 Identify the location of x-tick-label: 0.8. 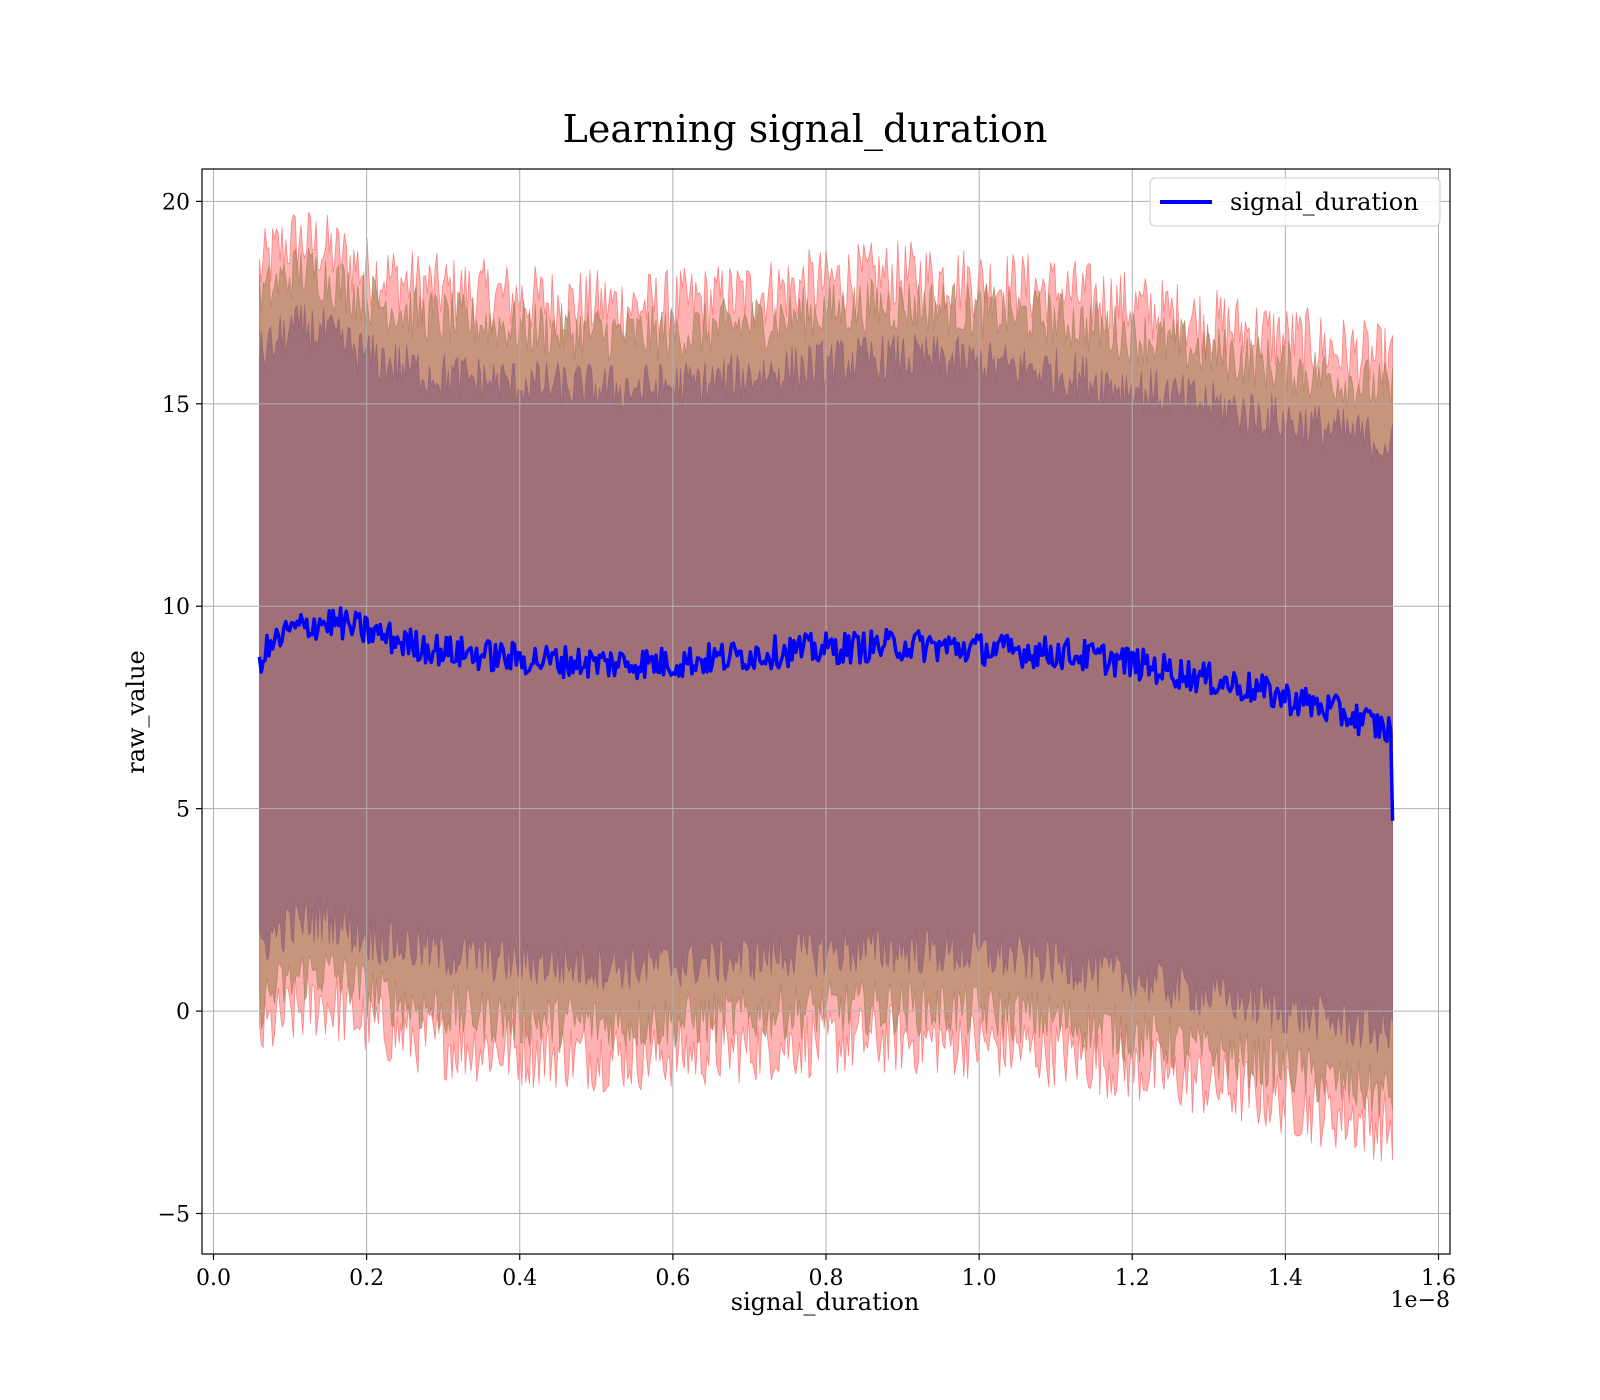
(826, 1278).